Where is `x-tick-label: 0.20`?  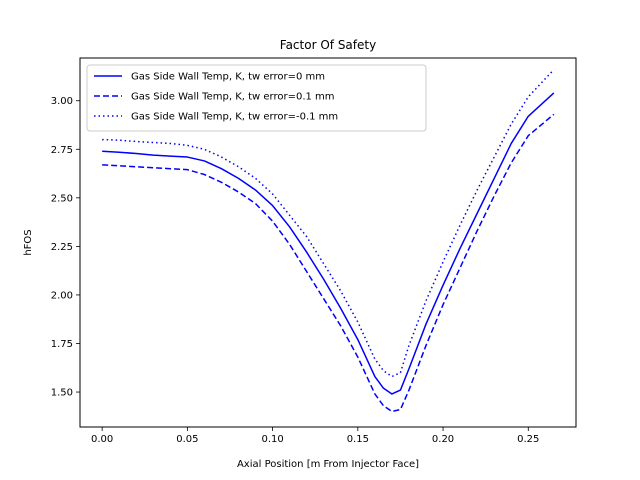 x-tick-label: 0.20 is located at coordinates (443, 439).